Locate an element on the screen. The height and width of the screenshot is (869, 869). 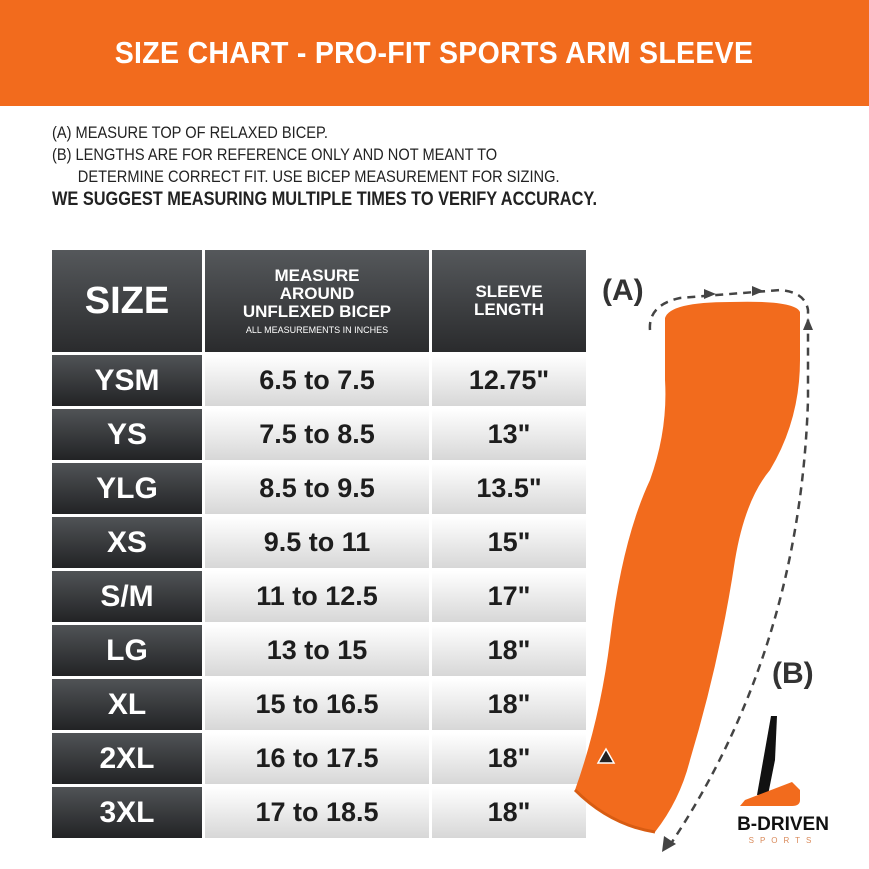
table-row: 2XL 16 to 17.5 18" is located at coordinates (319, 758).